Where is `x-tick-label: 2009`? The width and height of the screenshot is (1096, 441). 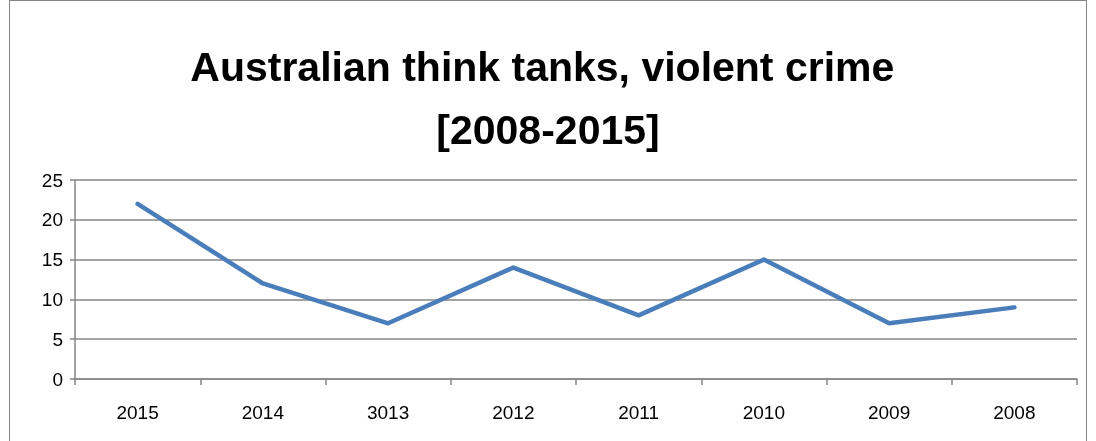
x-tick-label: 2009 is located at coordinates (889, 412).